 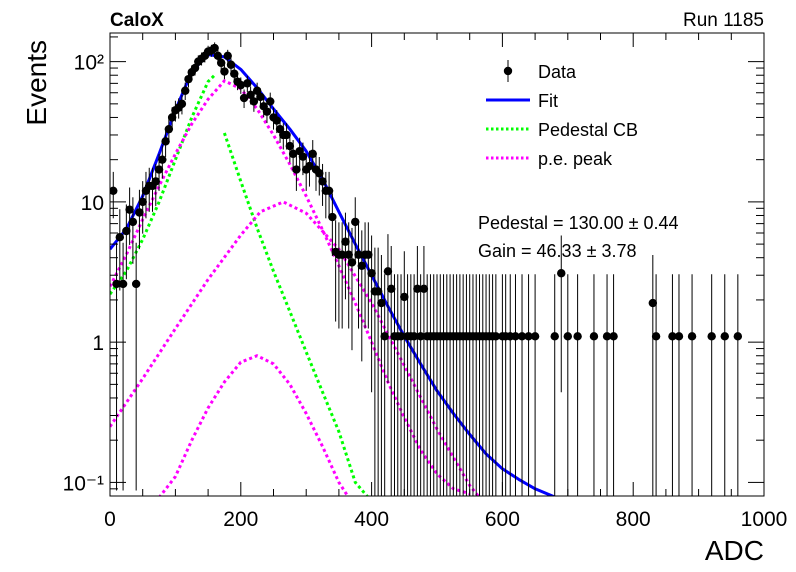 I want to click on y-tick-label: 10², so click(x=89, y=63).